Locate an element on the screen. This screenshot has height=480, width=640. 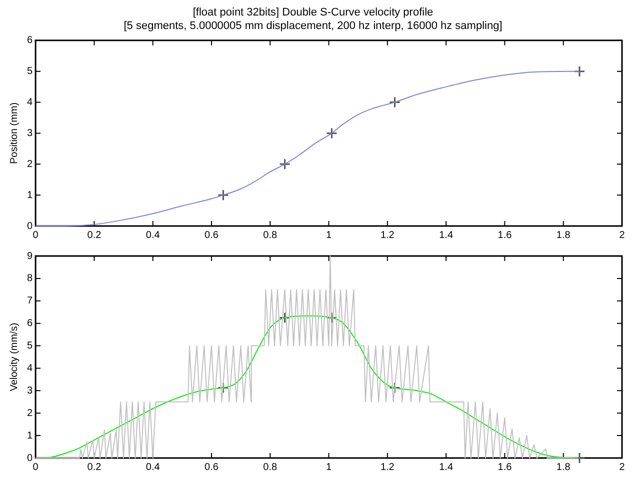
y-axis-title: Velocity (mm/s) is located at coordinates (14, 357).